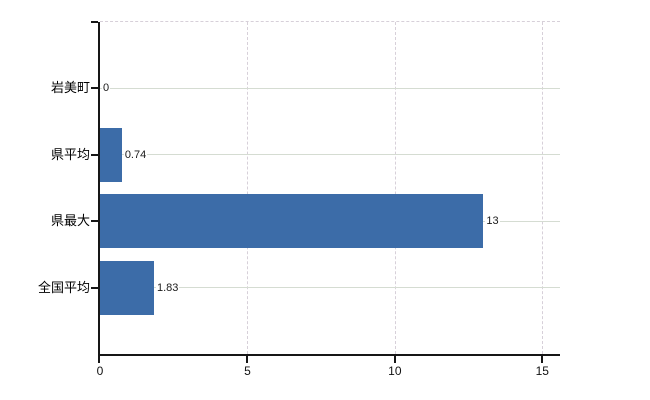  Describe the element at coordinates (247, 371) in the screenshot. I see `x-tick-label: 5` at that location.